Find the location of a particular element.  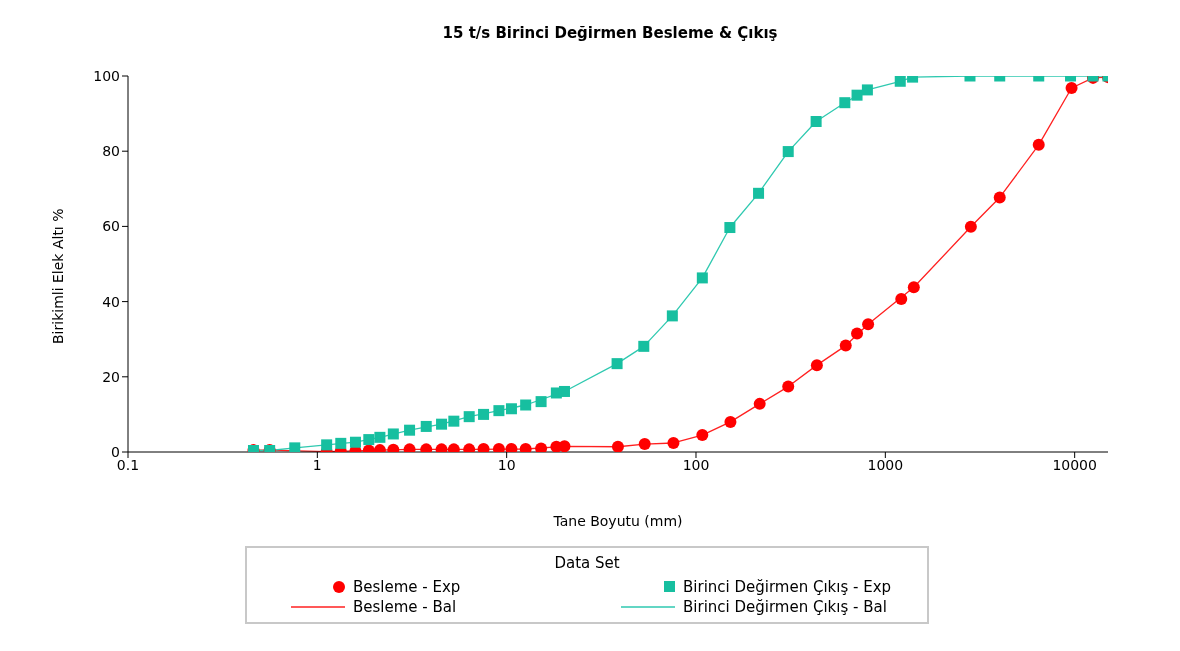

legend-label: Besleme - Bal is located at coordinates (405, 607).